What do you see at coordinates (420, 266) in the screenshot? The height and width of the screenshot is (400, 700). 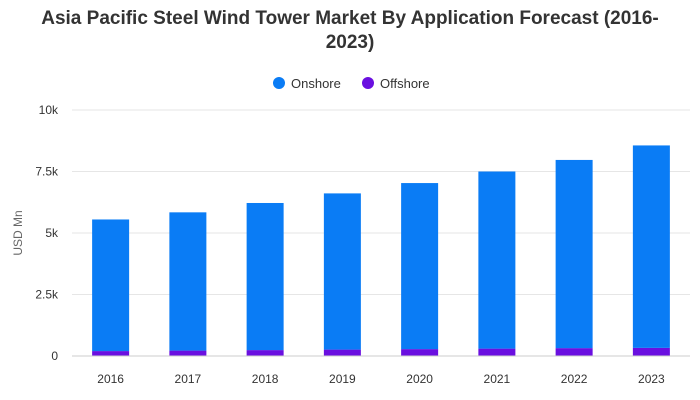 I see `bar-onshore-2020` at bounding box center [420, 266].